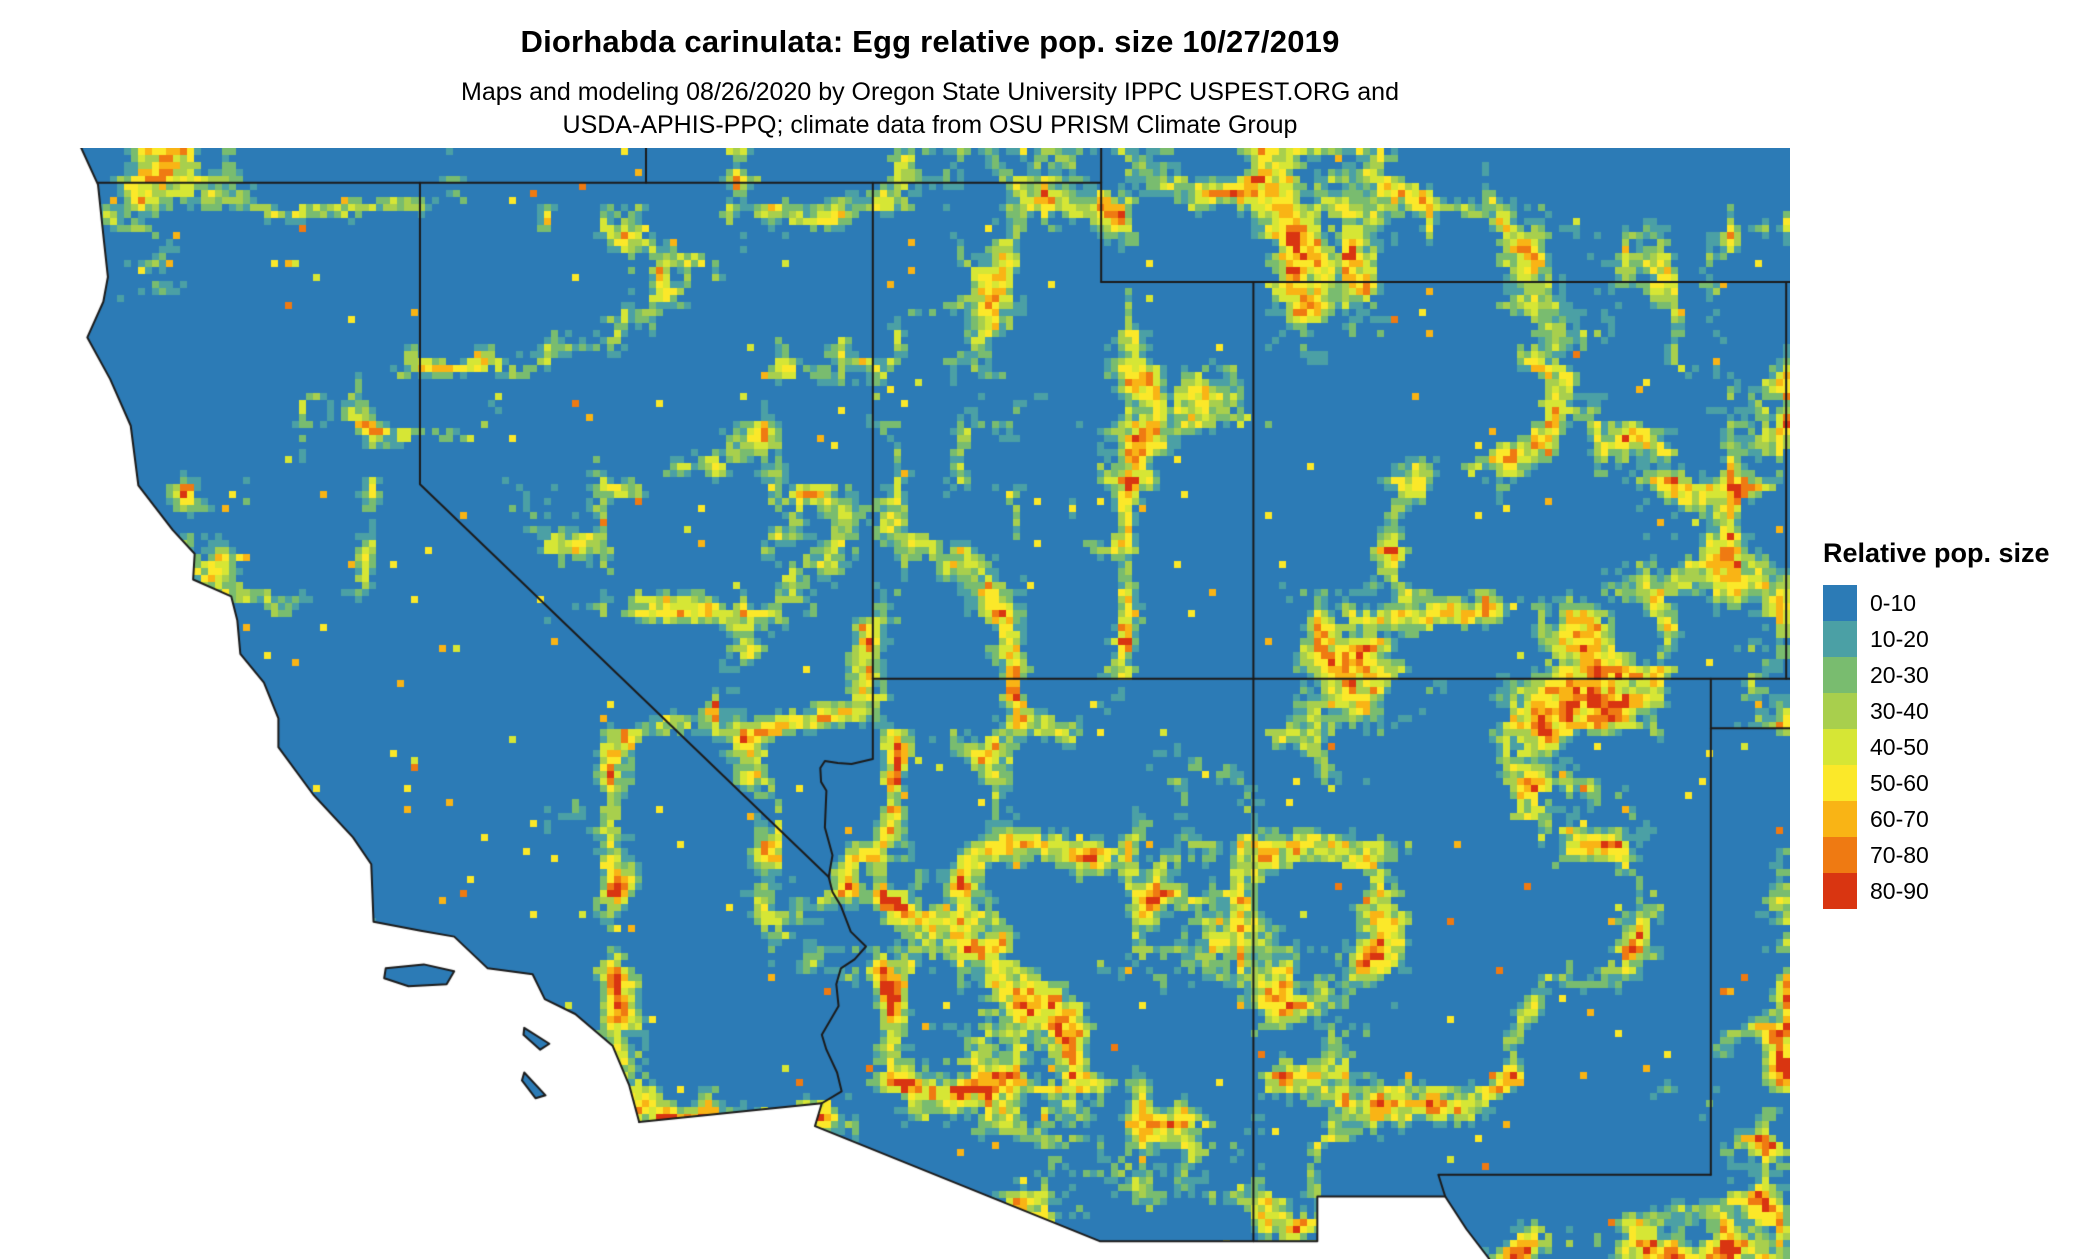  What do you see at coordinates (1936, 891) in the screenshot?
I see `legend-item: 80-90` at bounding box center [1936, 891].